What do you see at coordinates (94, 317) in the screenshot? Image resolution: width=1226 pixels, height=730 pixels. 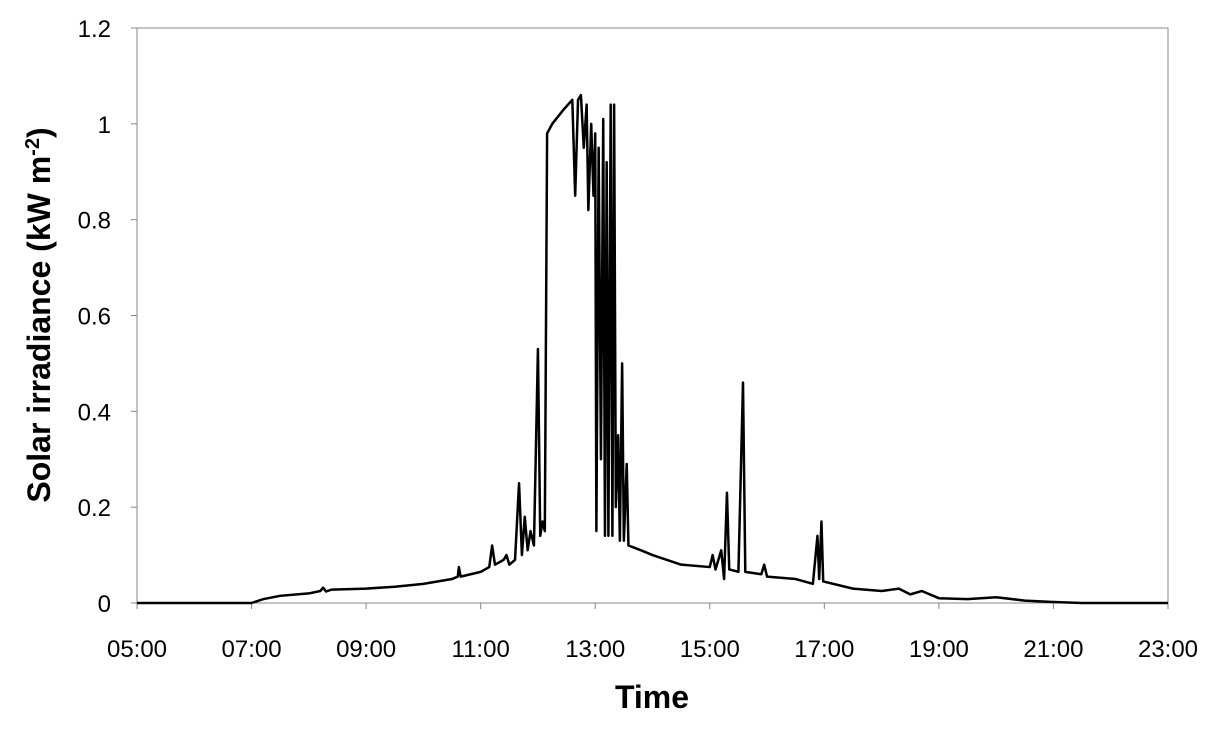 I see `y-tick-label: 0.6` at bounding box center [94, 317].